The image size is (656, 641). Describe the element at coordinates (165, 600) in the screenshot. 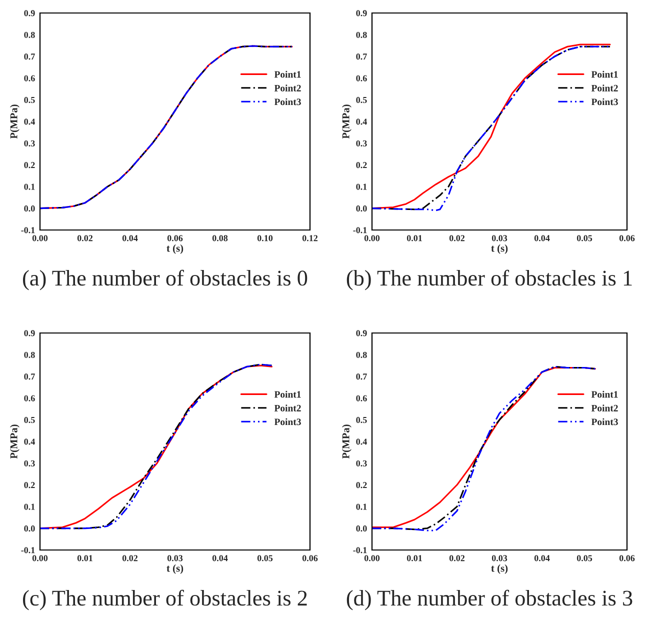

I see `text: (c) The number of obstacles is 2` at that location.